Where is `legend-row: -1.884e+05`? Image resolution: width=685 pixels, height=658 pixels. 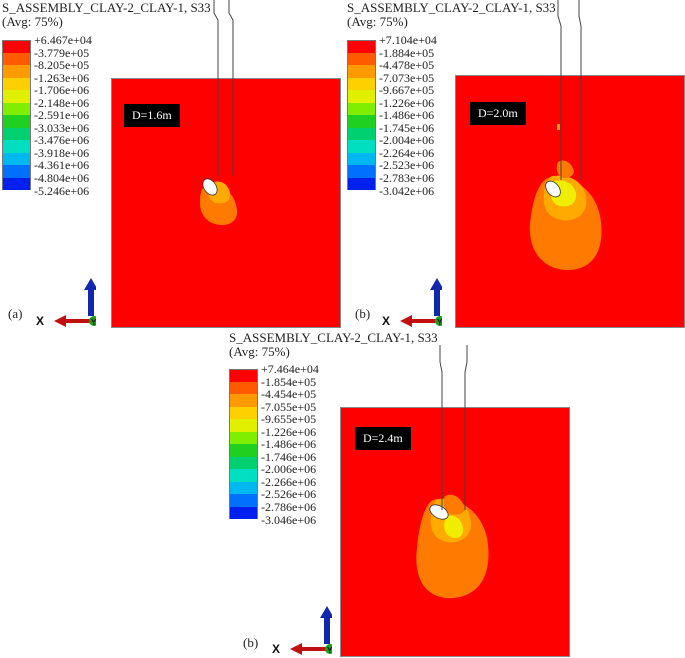
legend-row: -1.884e+05 is located at coordinates (392, 56).